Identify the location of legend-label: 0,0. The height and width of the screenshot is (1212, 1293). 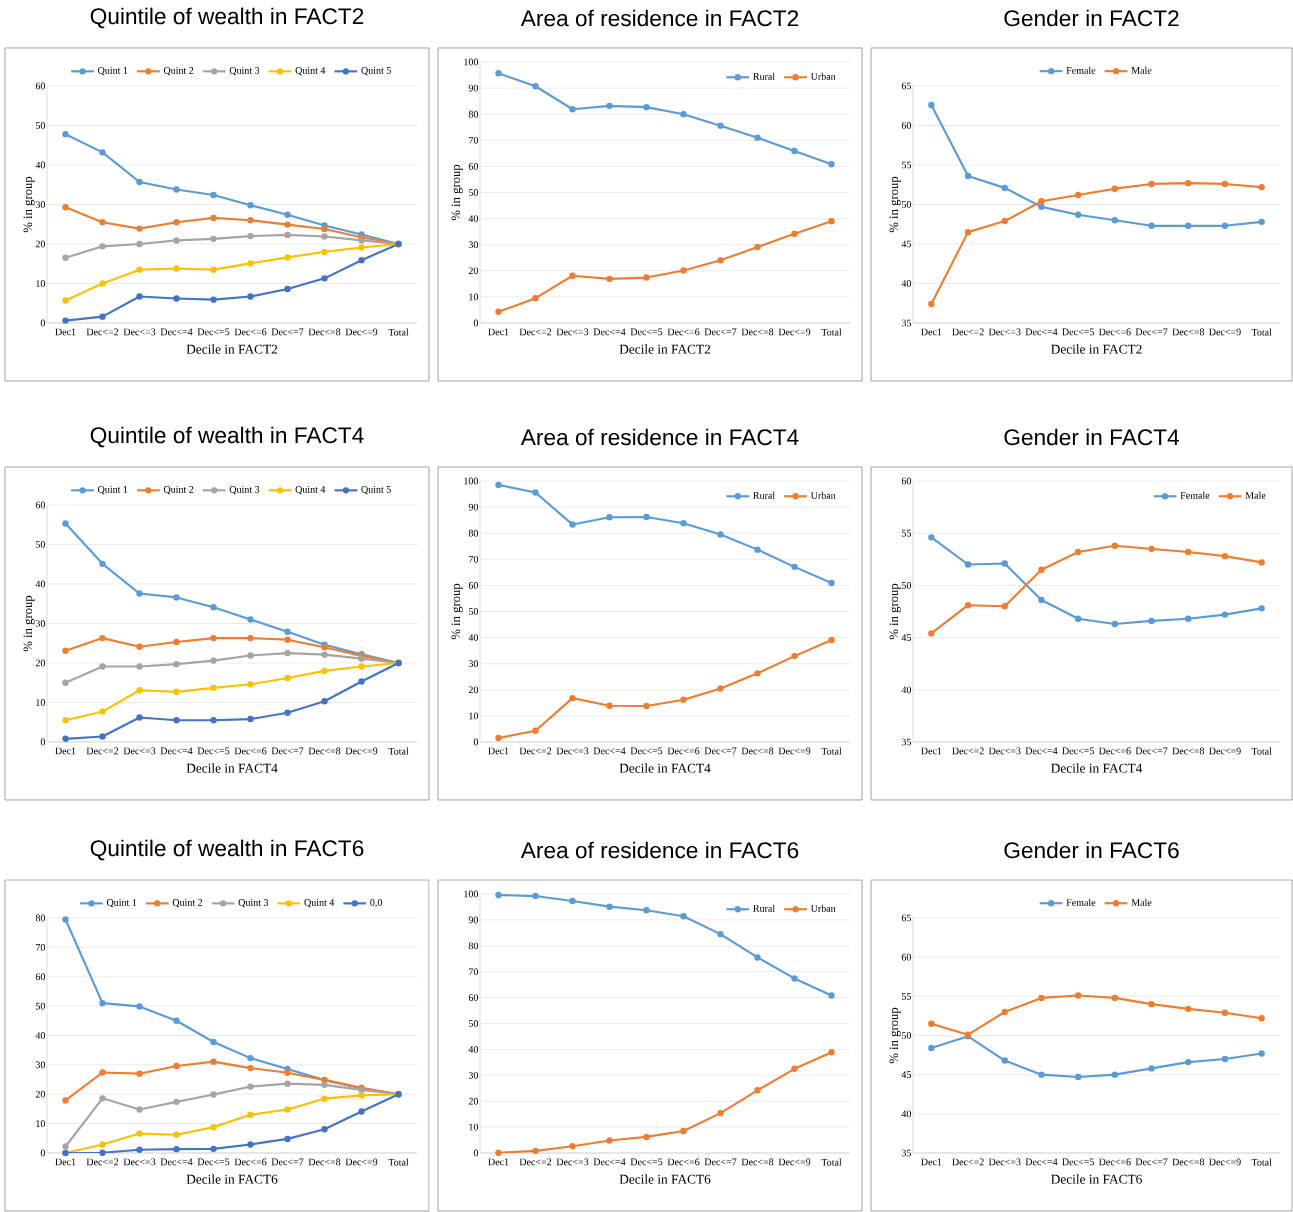
(376, 903).